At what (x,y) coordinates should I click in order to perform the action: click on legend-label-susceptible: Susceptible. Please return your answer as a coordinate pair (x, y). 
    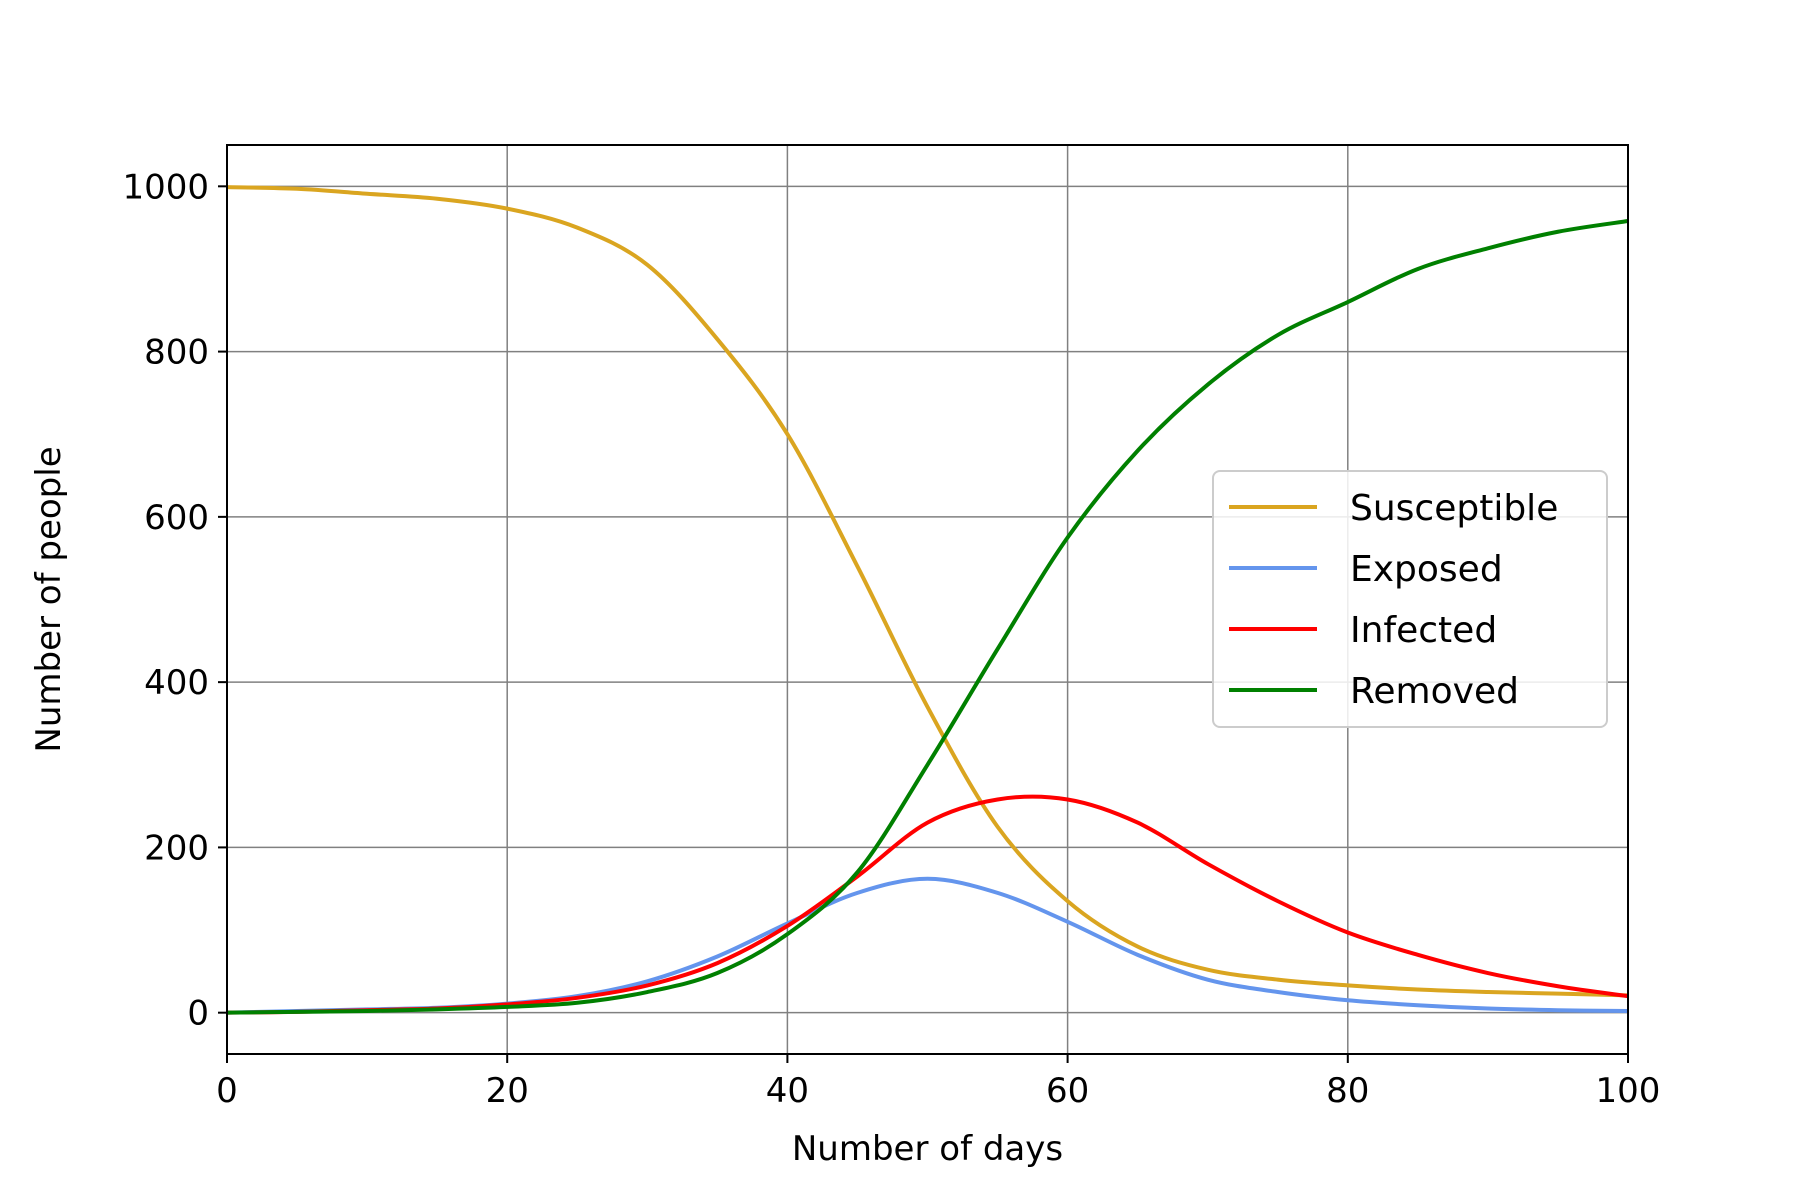
    Looking at the image, I should click on (1454, 508).